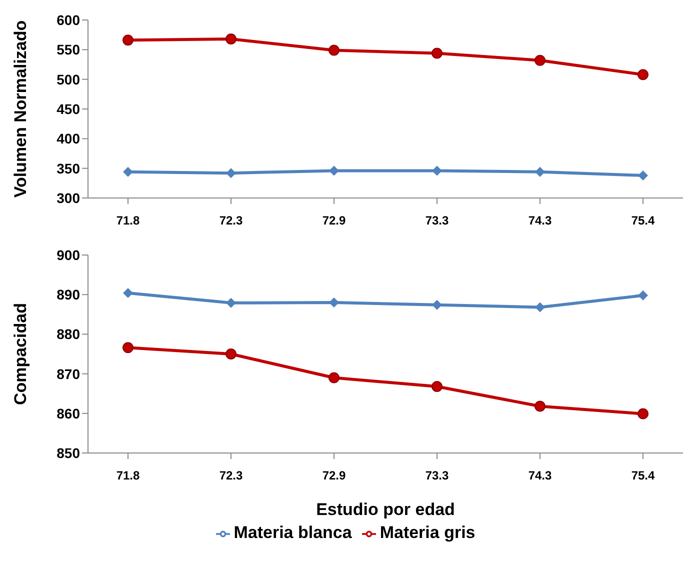 This screenshot has width=693, height=565. I want to click on y-axis-title: Compacidad, so click(20, 354).